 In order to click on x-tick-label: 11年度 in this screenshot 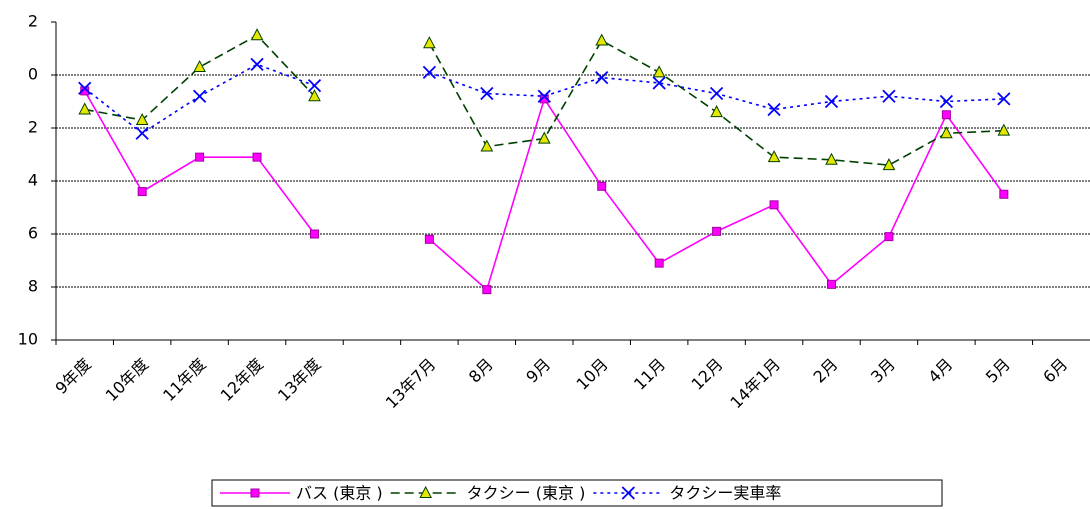, I will do `click(184, 380)`.